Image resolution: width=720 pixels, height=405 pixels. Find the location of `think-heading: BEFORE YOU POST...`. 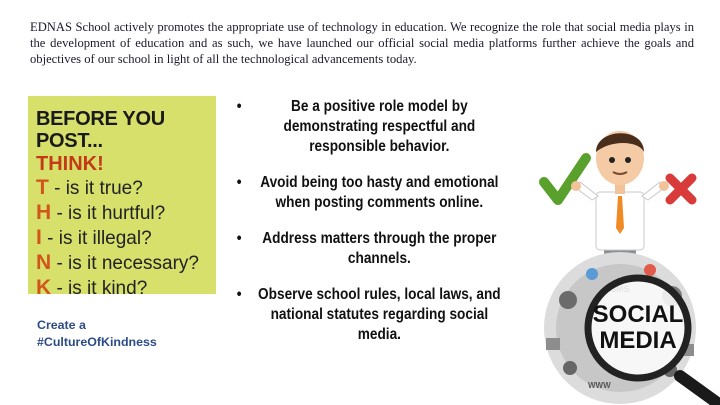

think-heading: BEFORE YOU POST... is located at coordinates (100, 130).